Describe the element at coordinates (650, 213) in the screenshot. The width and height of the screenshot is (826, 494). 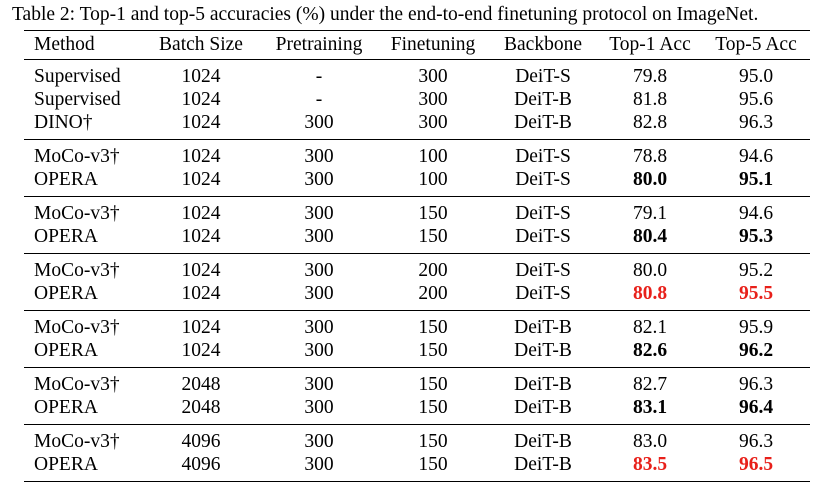
I see `cell-top1-acc: 79.1` at that location.